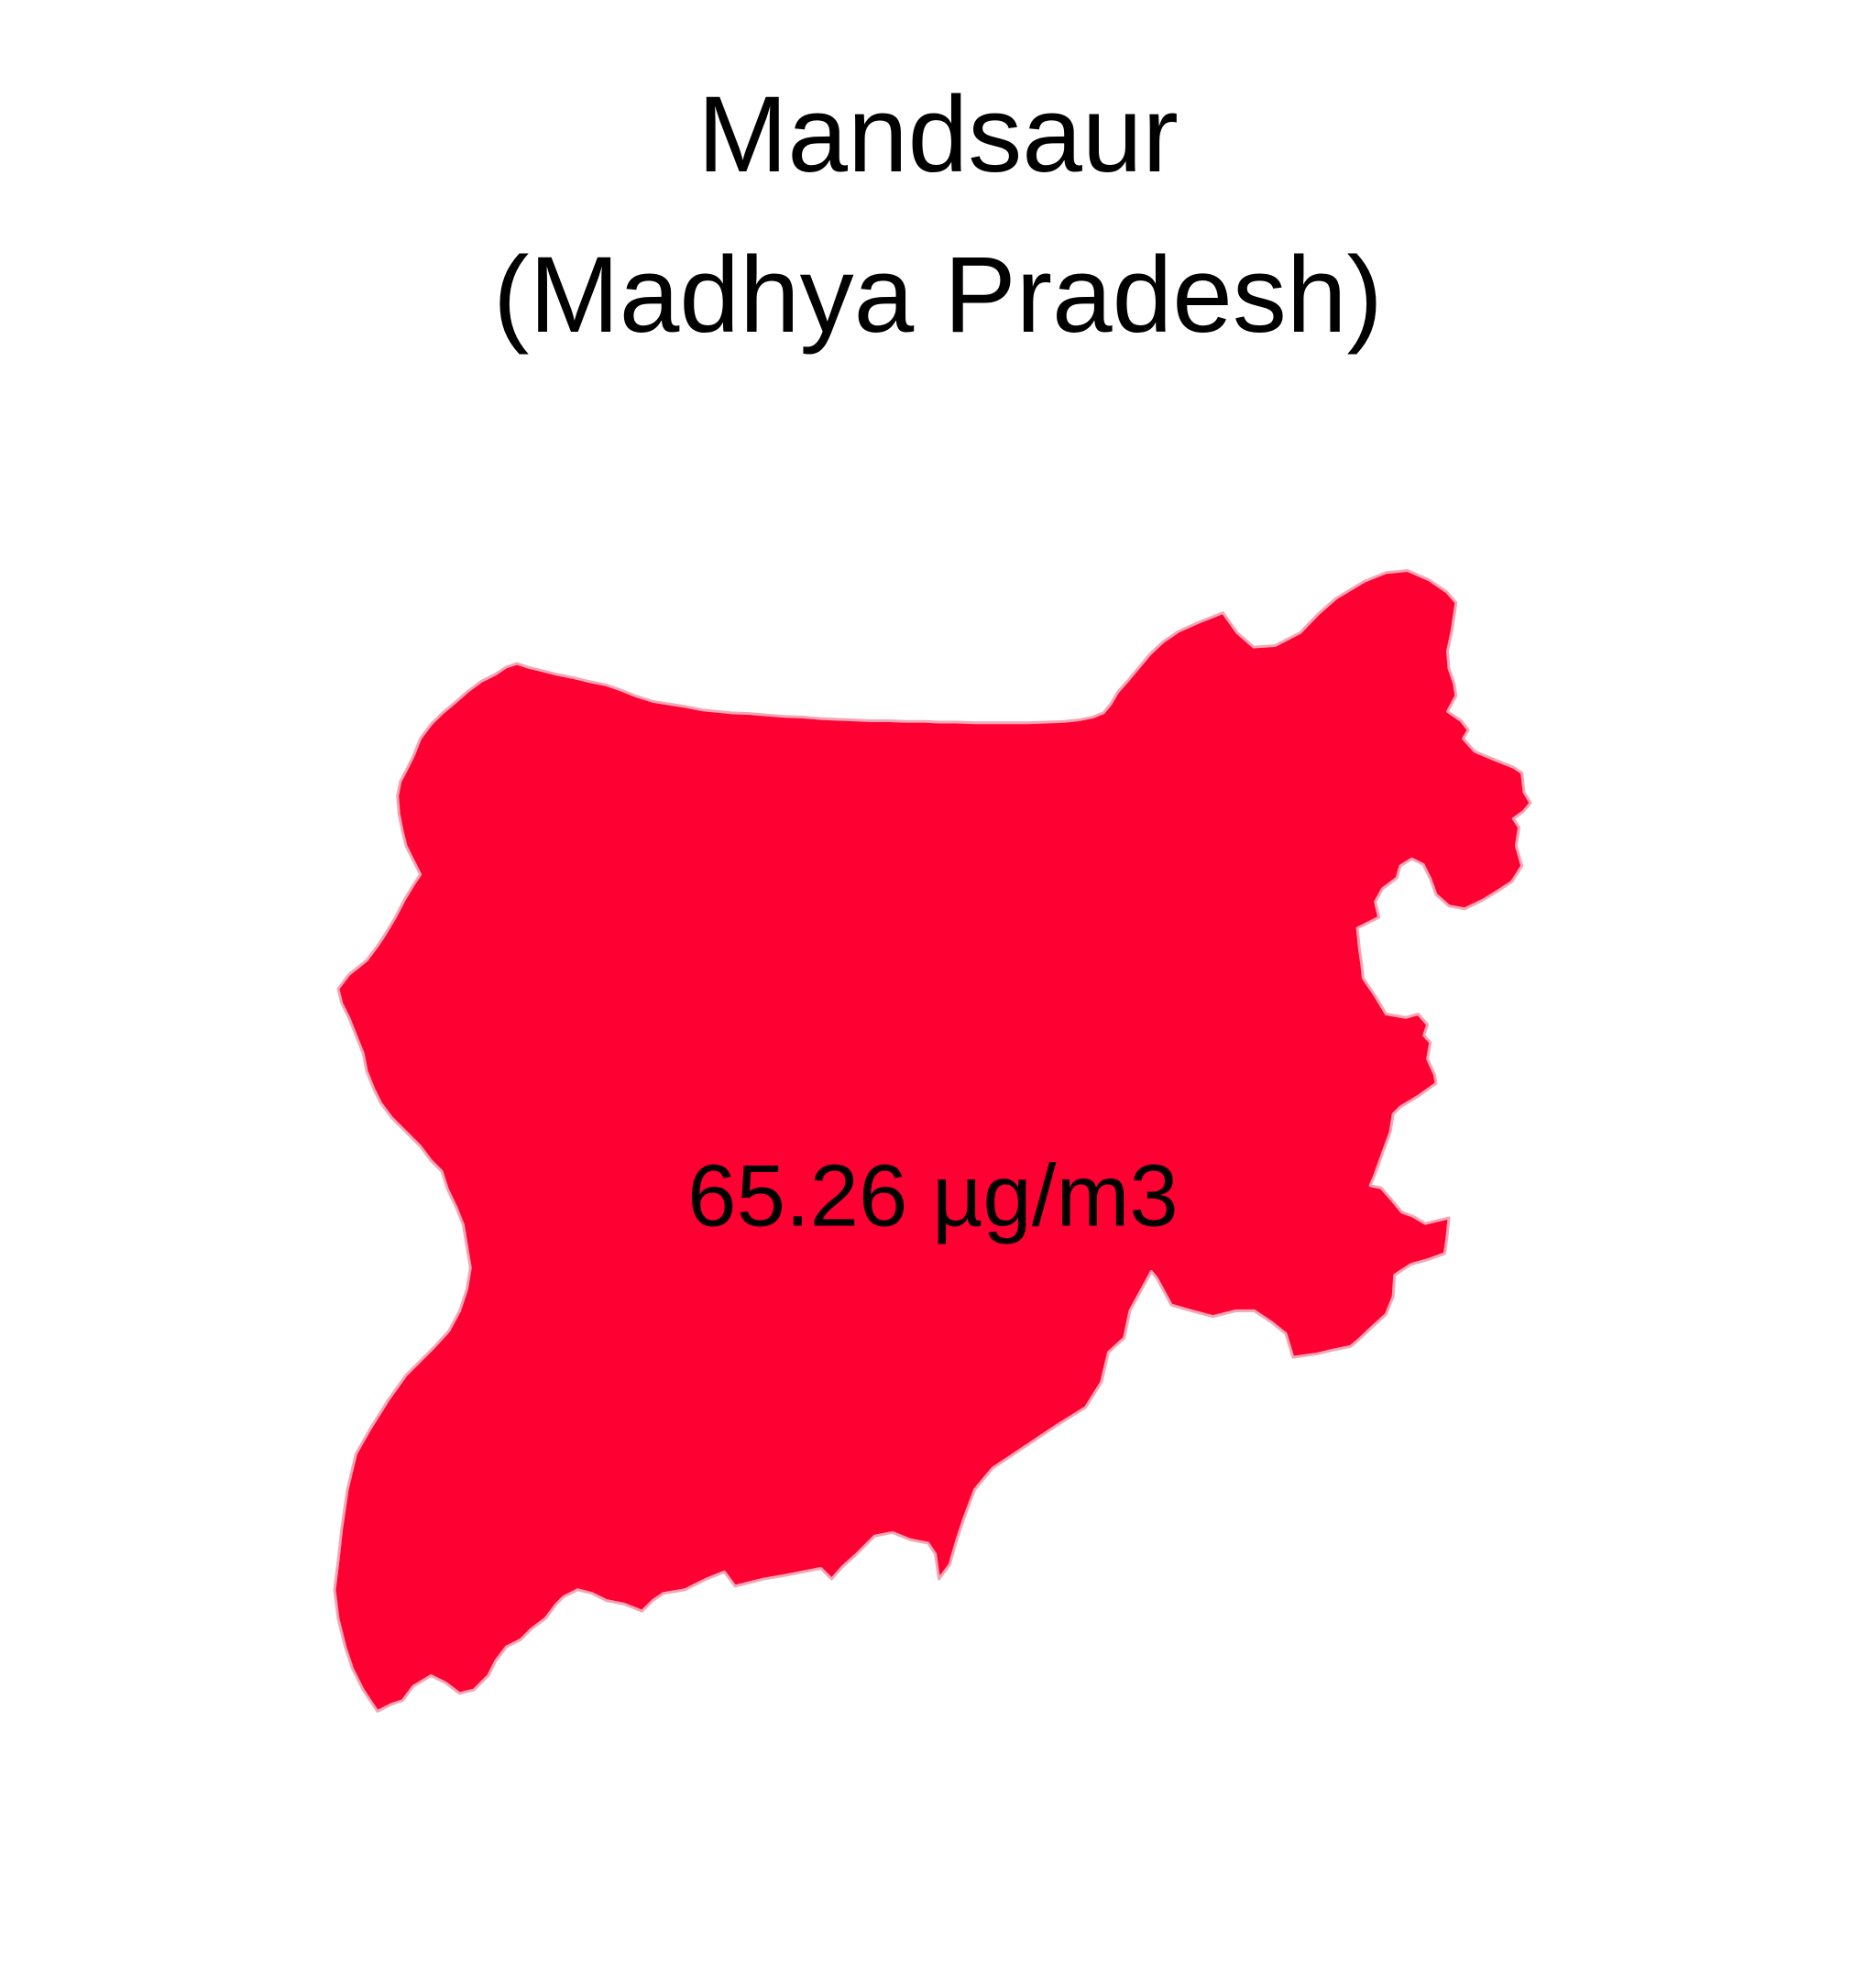 The width and height of the screenshot is (1876, 1973). What do you see at coordinates (933, 1195) in the screenshot?
I see `value-label: 65.26 µg/m3` at bounding box center [933, 1195].